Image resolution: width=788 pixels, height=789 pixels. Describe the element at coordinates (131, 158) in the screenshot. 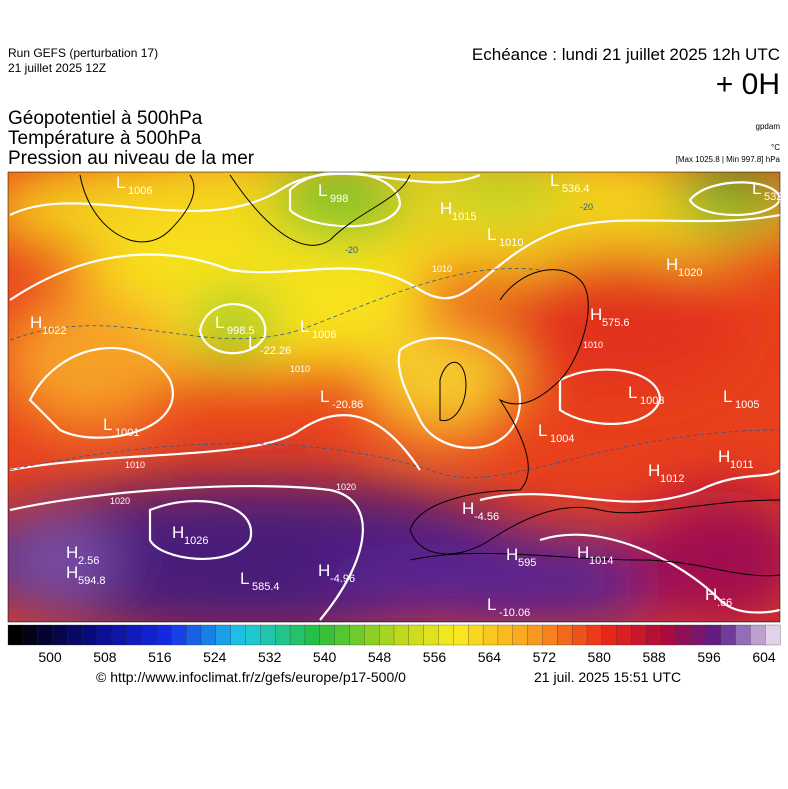

I see `field: Pression au niveau de la mer` at that location.